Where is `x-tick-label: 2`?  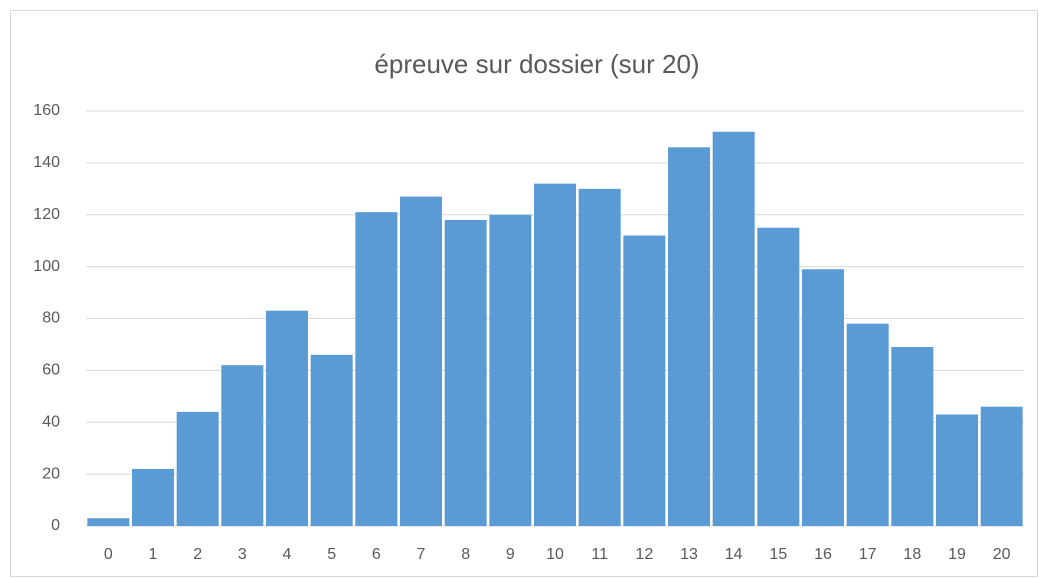 x-tick-label: 2 is located at coordinates (197, 554).